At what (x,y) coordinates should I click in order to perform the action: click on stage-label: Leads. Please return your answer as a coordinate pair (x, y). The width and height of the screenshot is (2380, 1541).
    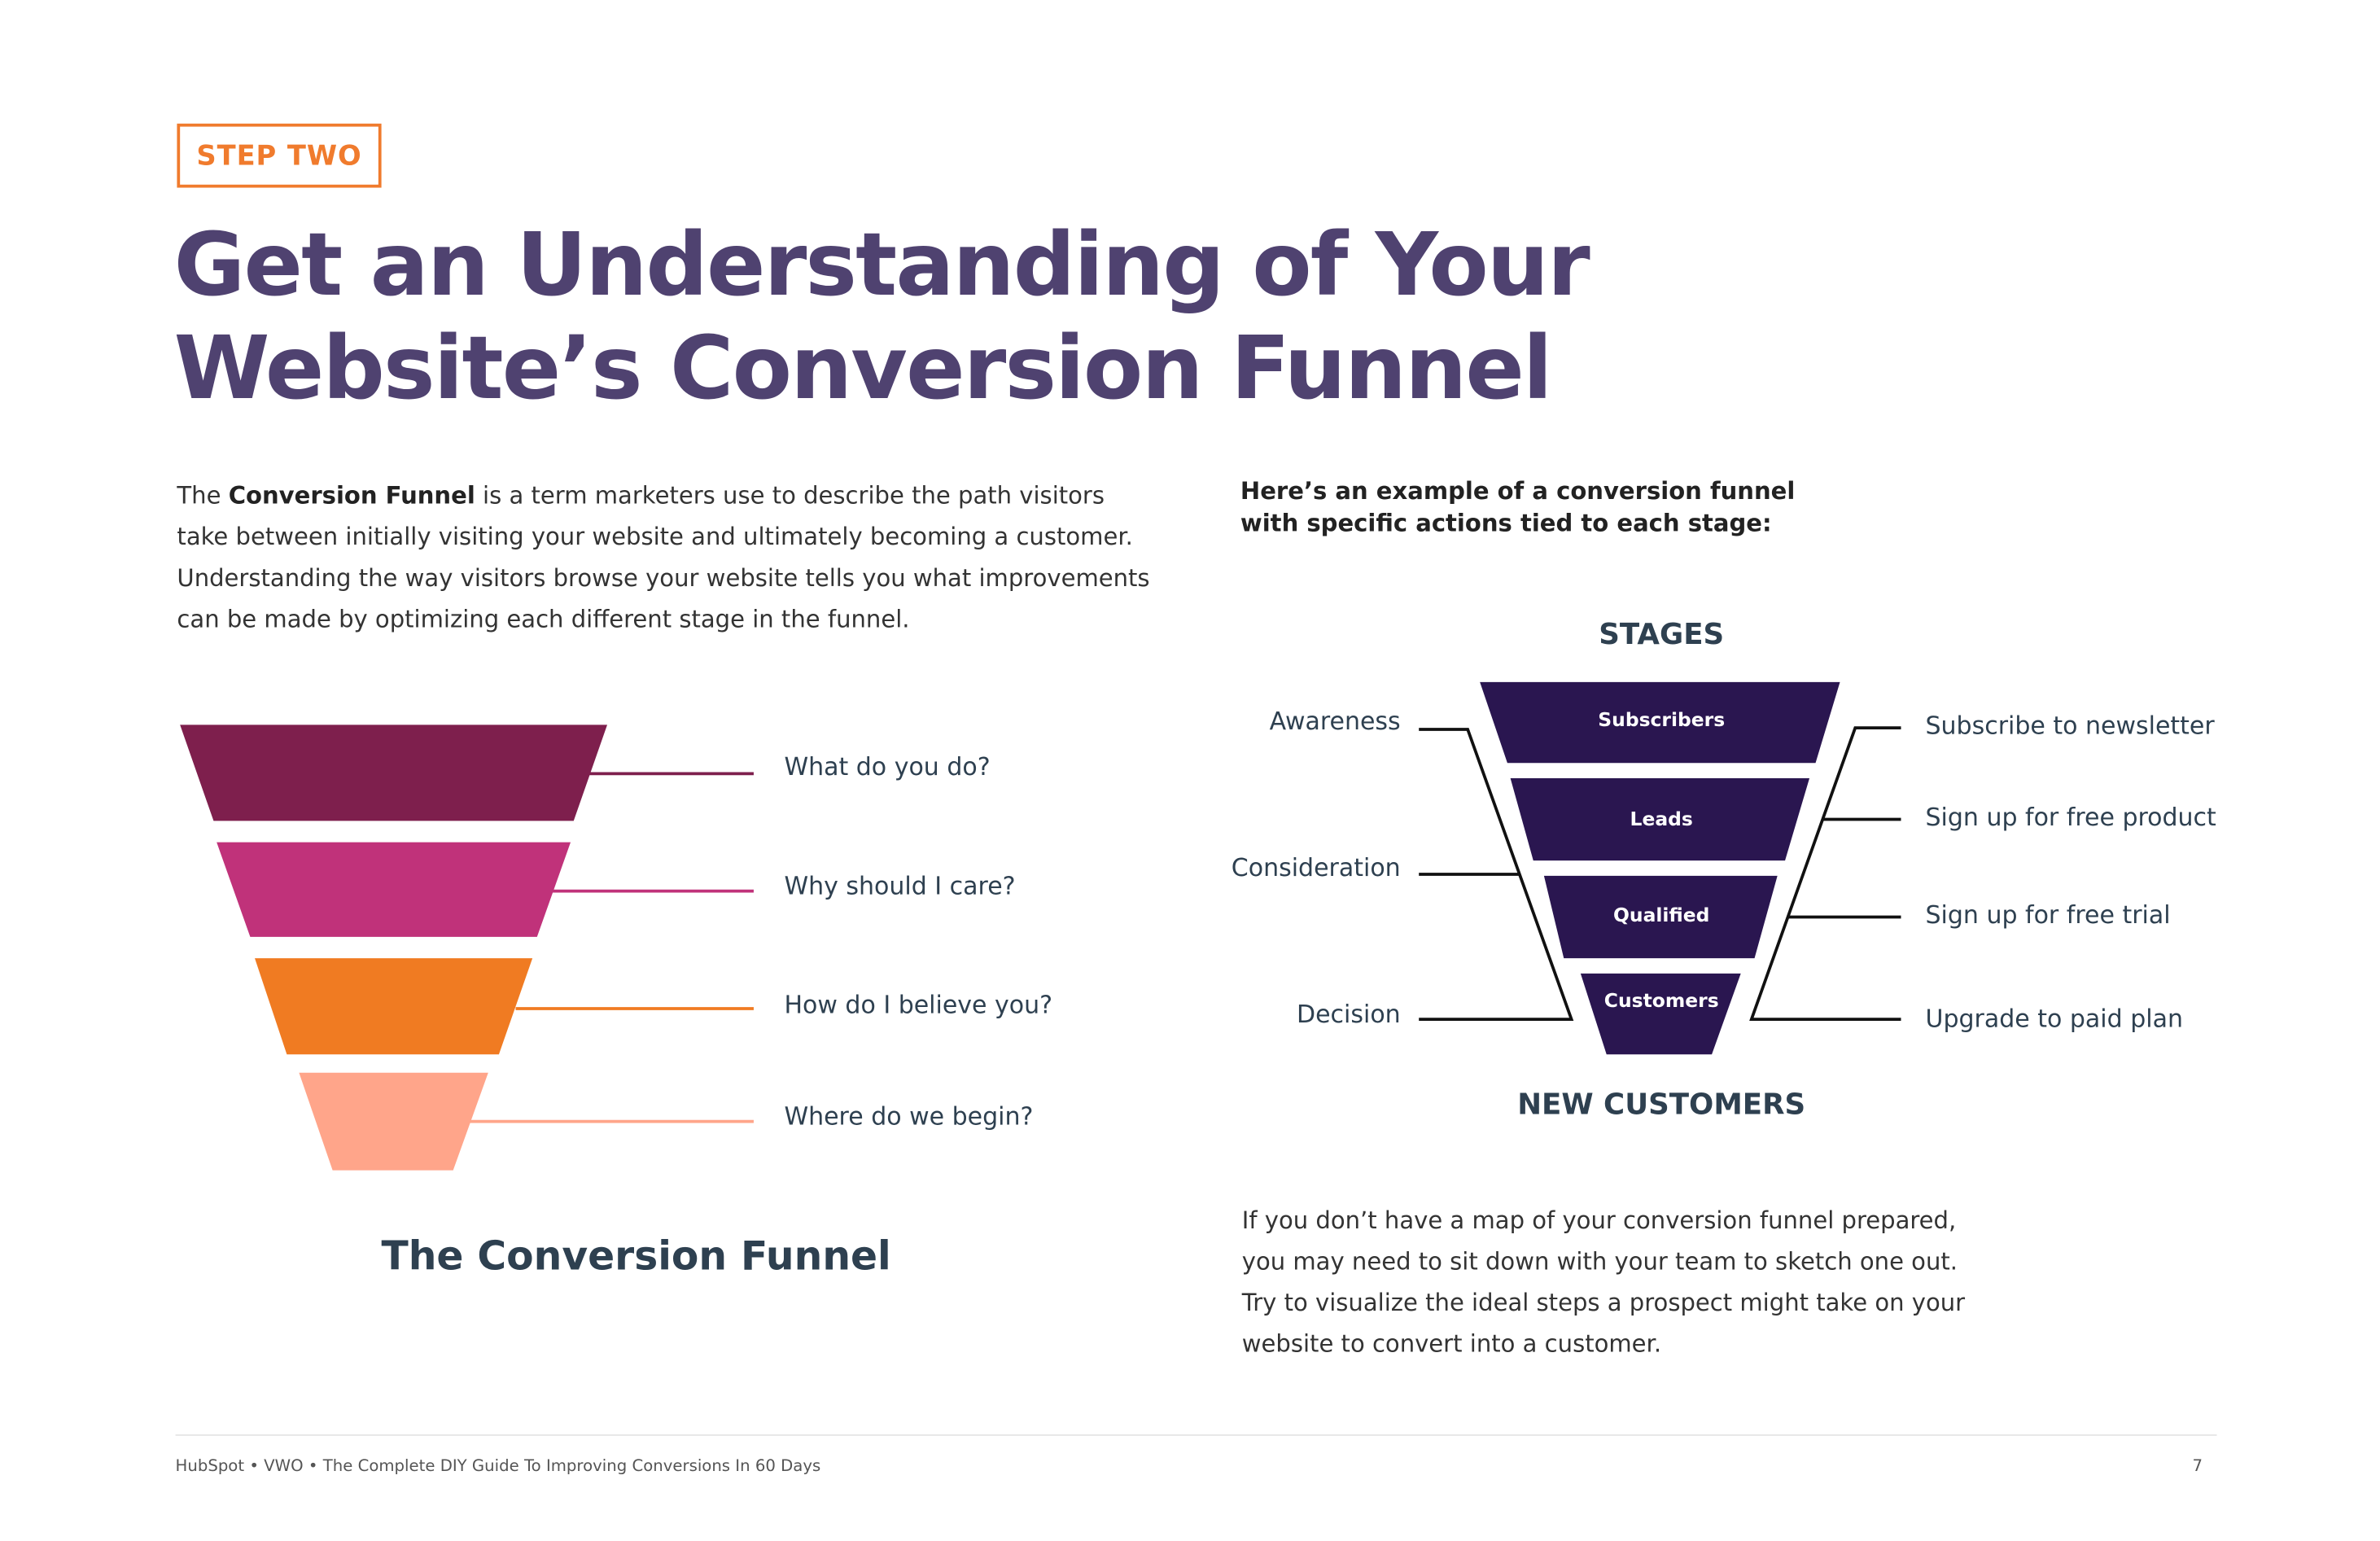
    Looking at the image, I should click on (1662, 819).